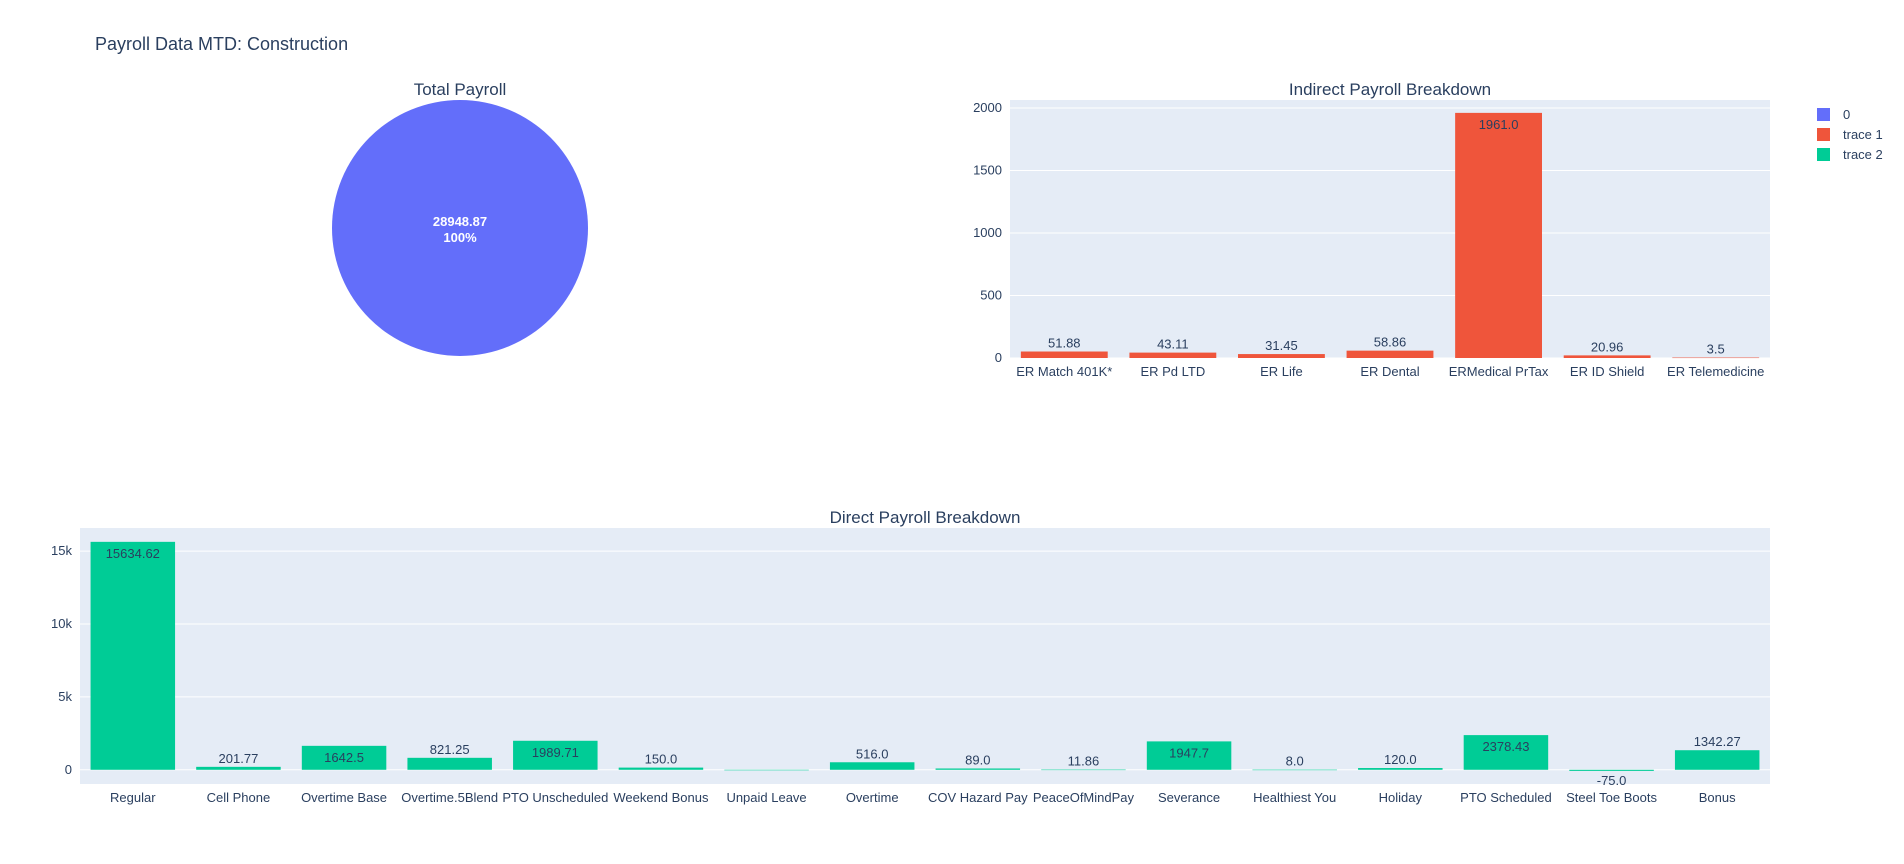  What do you see at coordinates (1295, 761) in the screenshot?
I see `bar-data-label: 8.0` at bounding box center [1295, 761].